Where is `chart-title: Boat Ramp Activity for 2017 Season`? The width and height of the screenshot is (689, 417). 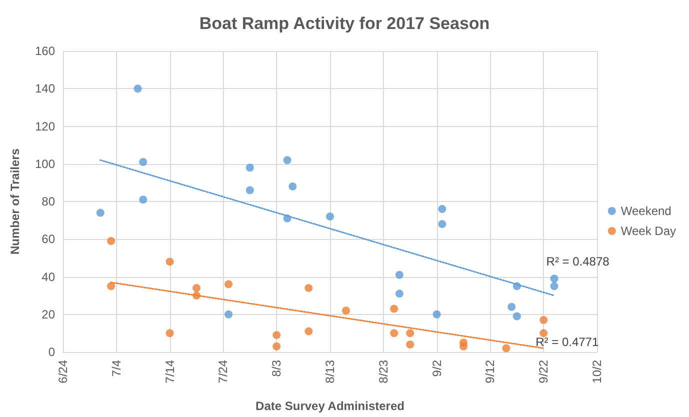
chart-title: Boat Ramp Activity for 2017 Season is located at coordinates (344, 23).